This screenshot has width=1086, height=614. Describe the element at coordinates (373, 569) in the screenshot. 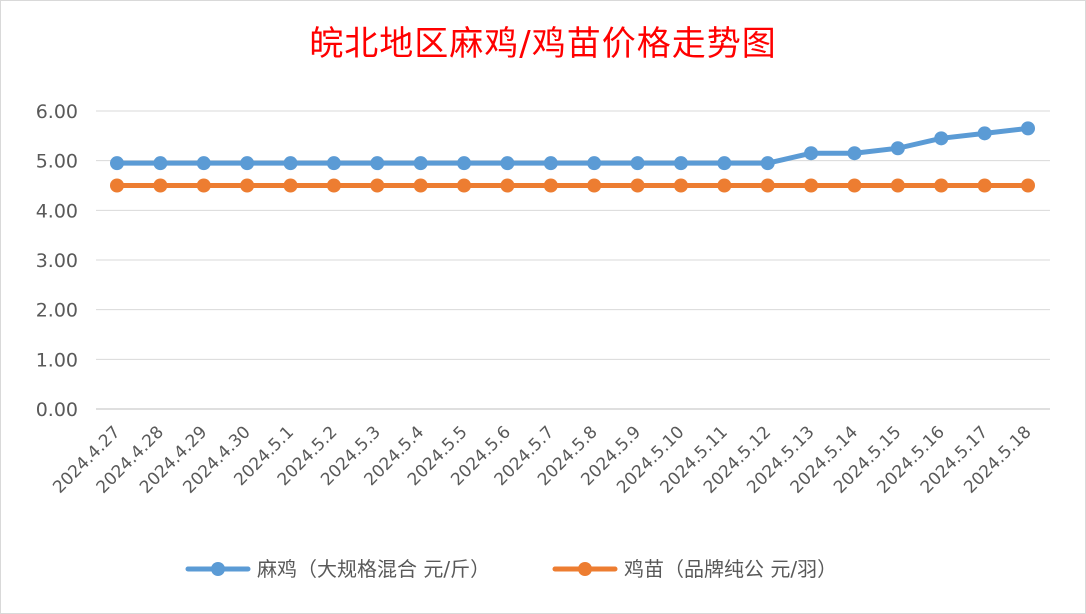

I see `legend-label: 麻鸡（大规格混合 元/斤）` at that location.